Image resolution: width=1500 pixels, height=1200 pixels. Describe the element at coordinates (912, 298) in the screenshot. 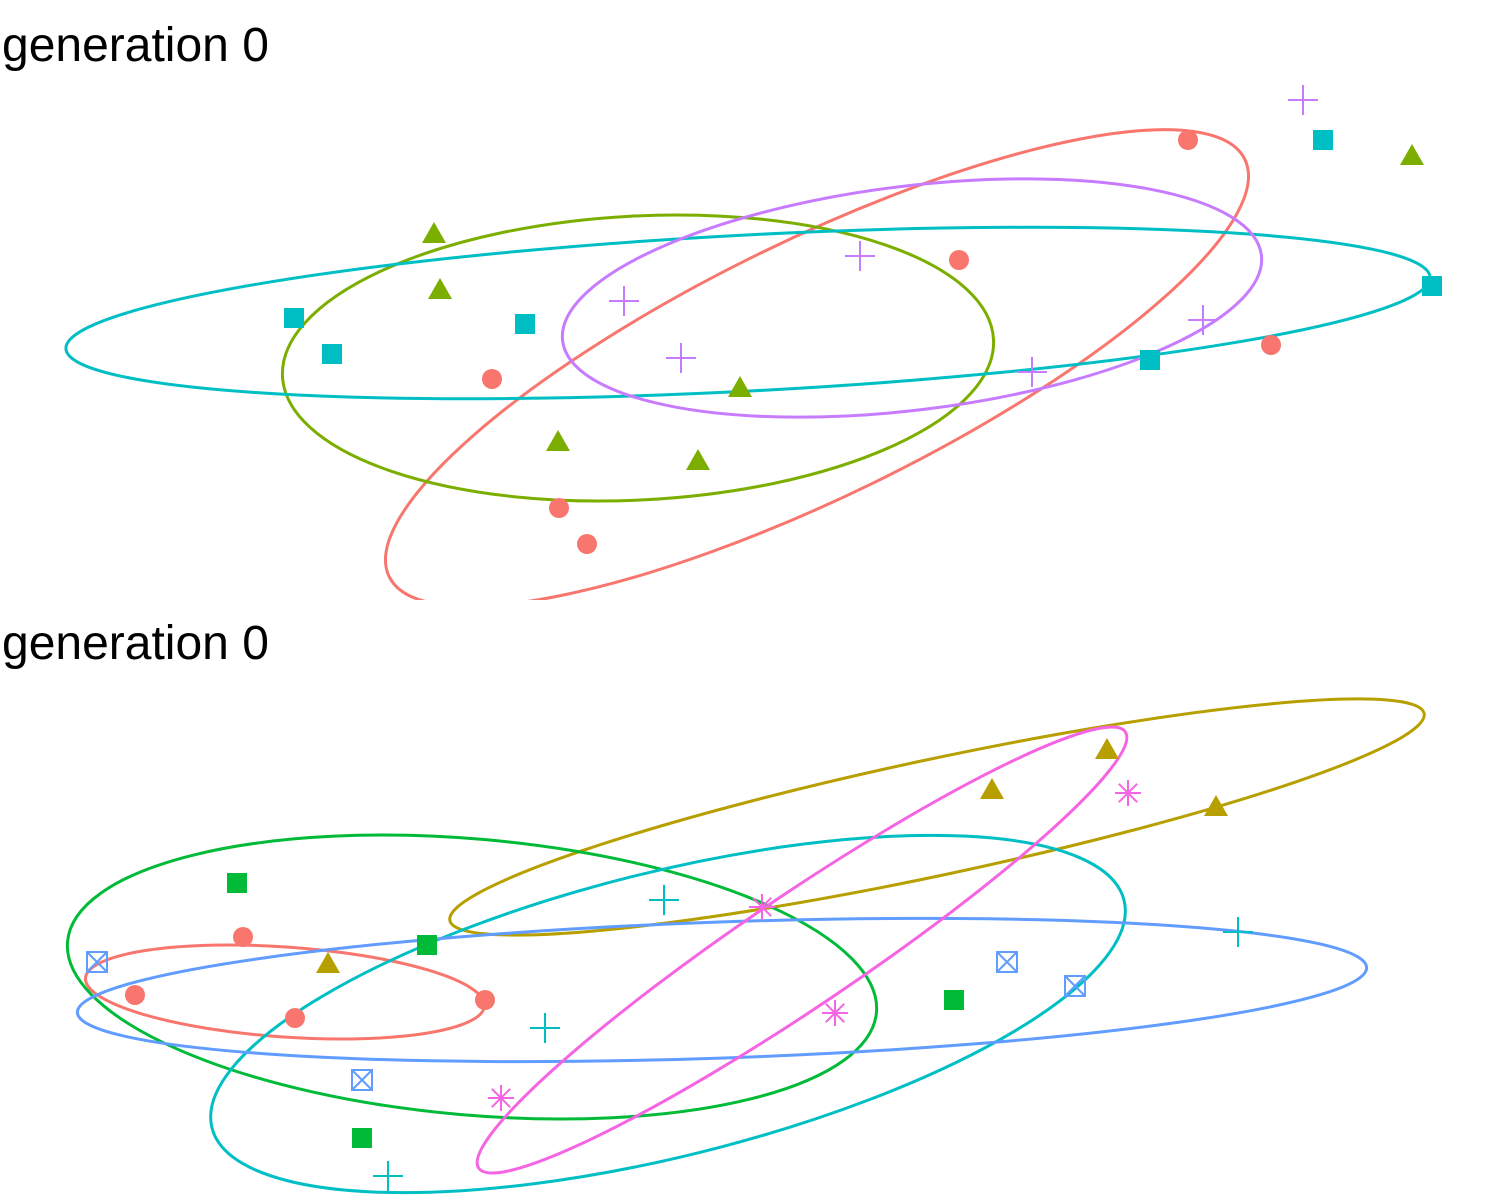

I see `ellipse-plus` at that location.